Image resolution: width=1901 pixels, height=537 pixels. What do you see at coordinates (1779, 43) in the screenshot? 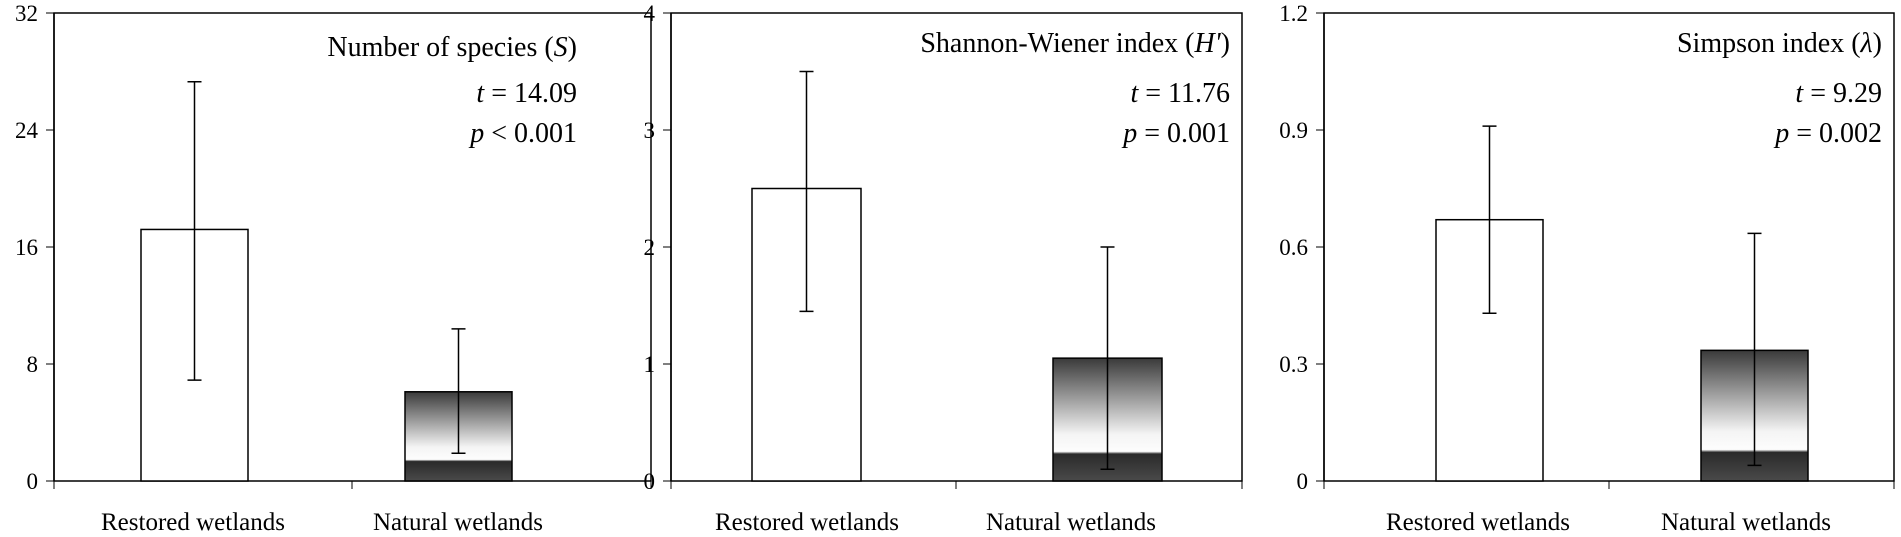
I see `panel-title: Simpson index (λ)` at bounding box center [1779, 43].